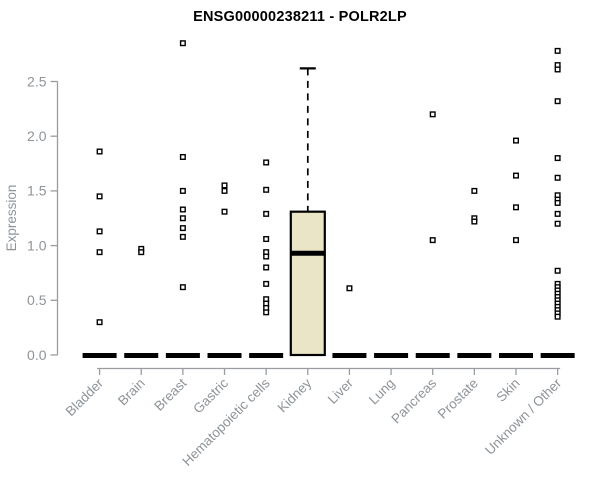 The height and width of the screenshot is (500, 600). Describe the element at coordinates (37, 300) in the screenshot. I see `y-tick-label: 0.5` at that location.